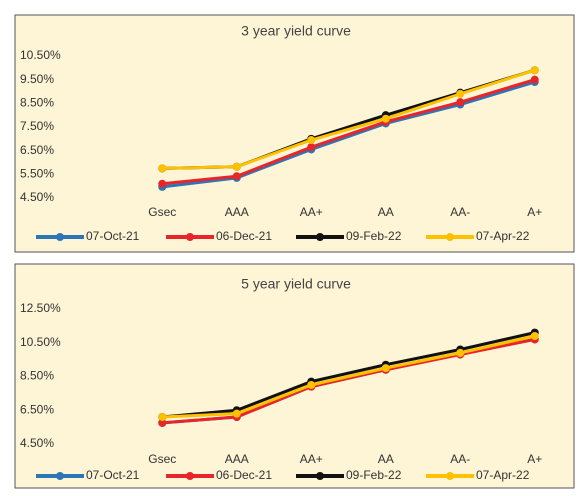  What do you see at coordinates (40, 308) in the screenshot?
I see `y-tick-label: 12.50%` at bounding box center [40, 308].